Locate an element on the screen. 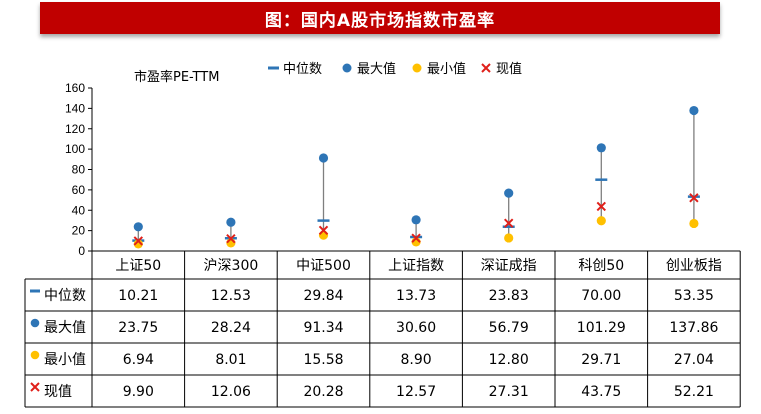 This screenshot has height=414, width=761. table-cell: 29.84 is located at coordinates (323, 296).